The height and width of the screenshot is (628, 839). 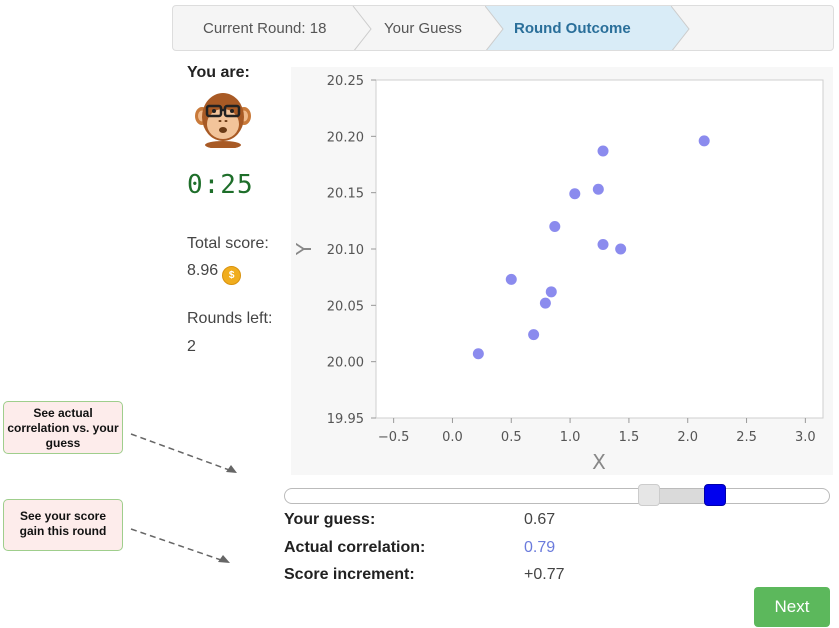 What do you see at coordinates (191, 346) in the screenshot?
I see `rounds-left-value: 2` at bounding box center [191, 346].